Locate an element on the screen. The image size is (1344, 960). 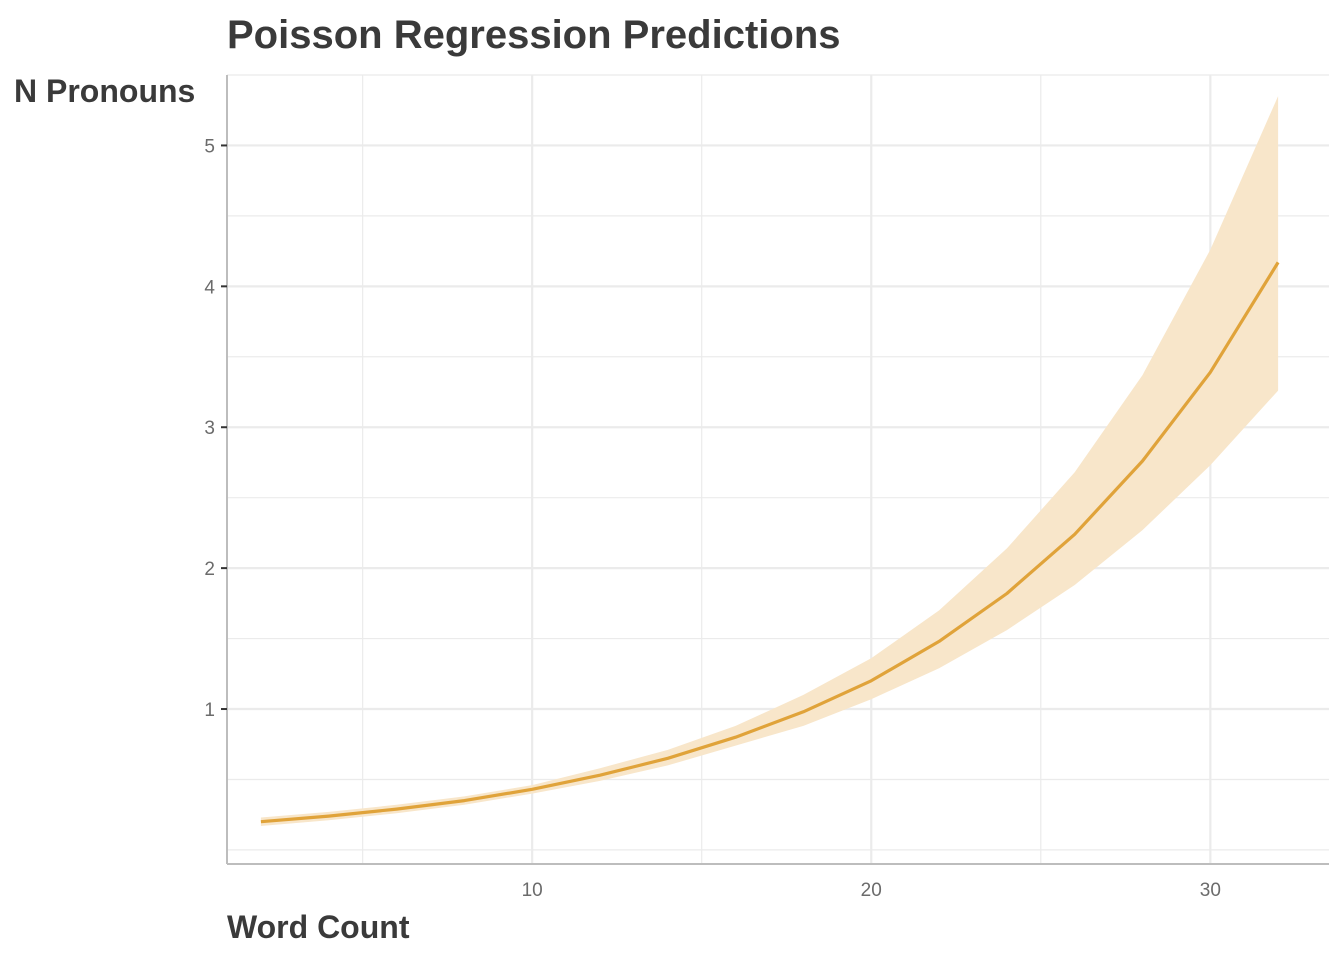
x-tick-label: 10 is located at coordinates (532, 890).